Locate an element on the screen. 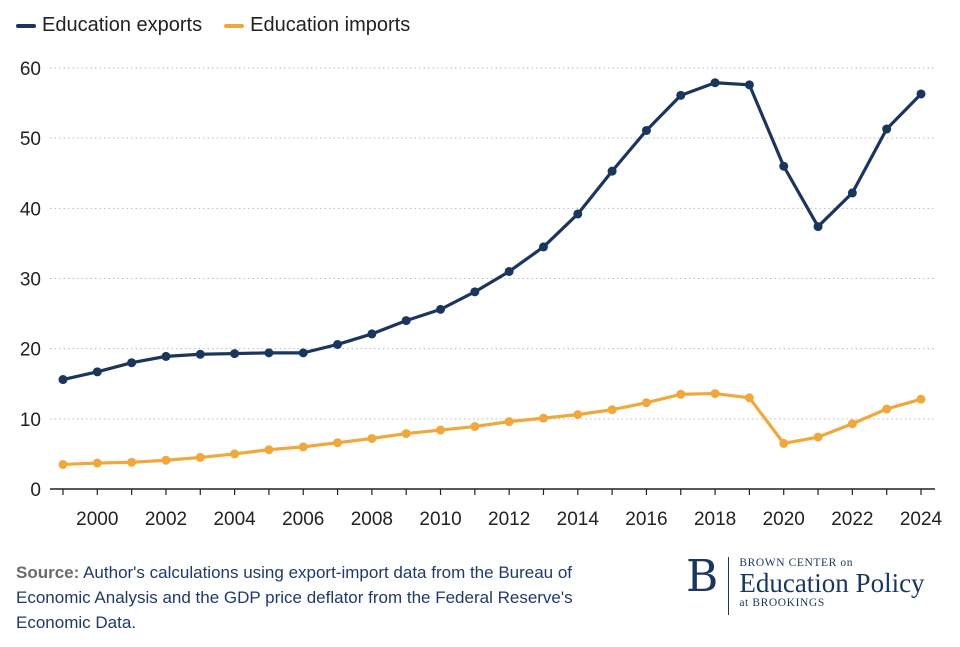 The width and height of the screenshot is (960, 647). logo-divider is located at coordinates (729, 586).